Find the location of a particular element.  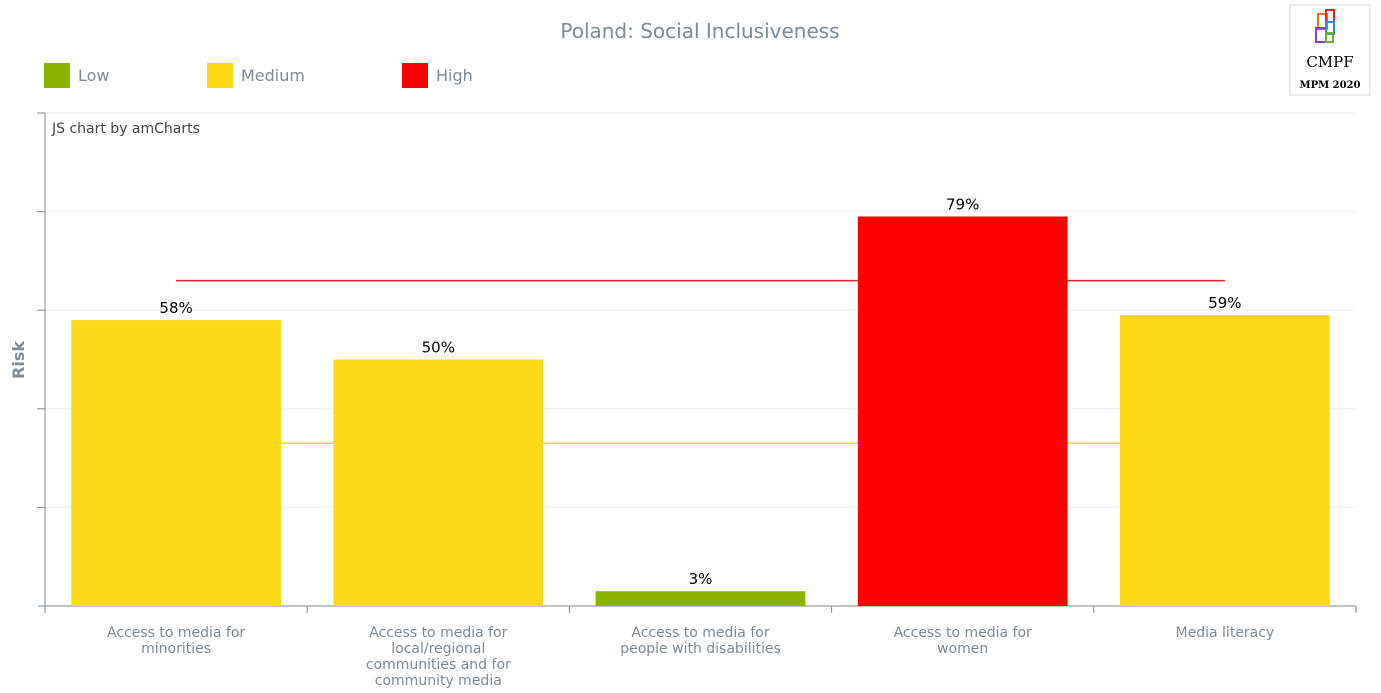

logo-frame is located at coordinates (1330, 50).